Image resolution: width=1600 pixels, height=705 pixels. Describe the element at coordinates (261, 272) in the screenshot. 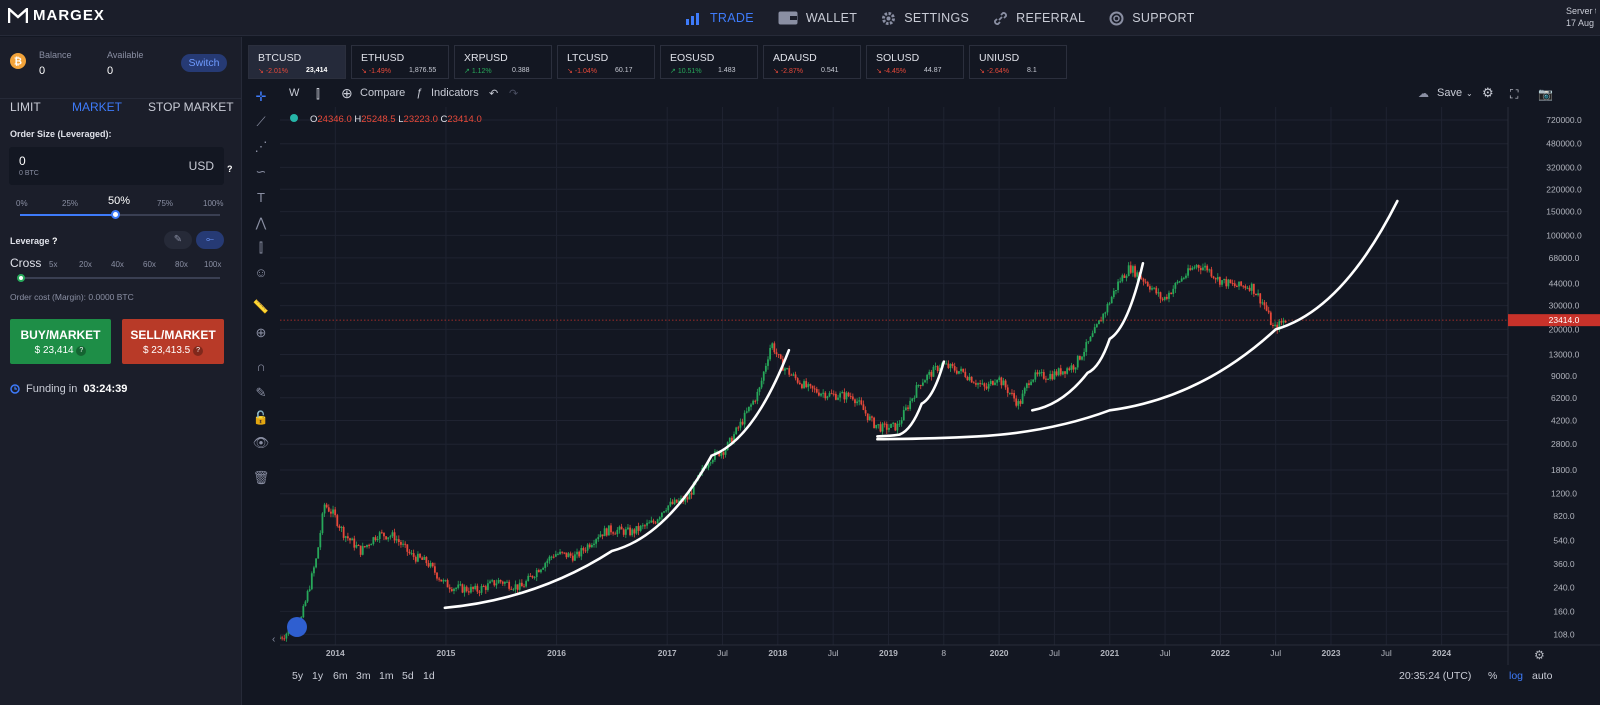

I see `emoji-icon: ☺` at that location.